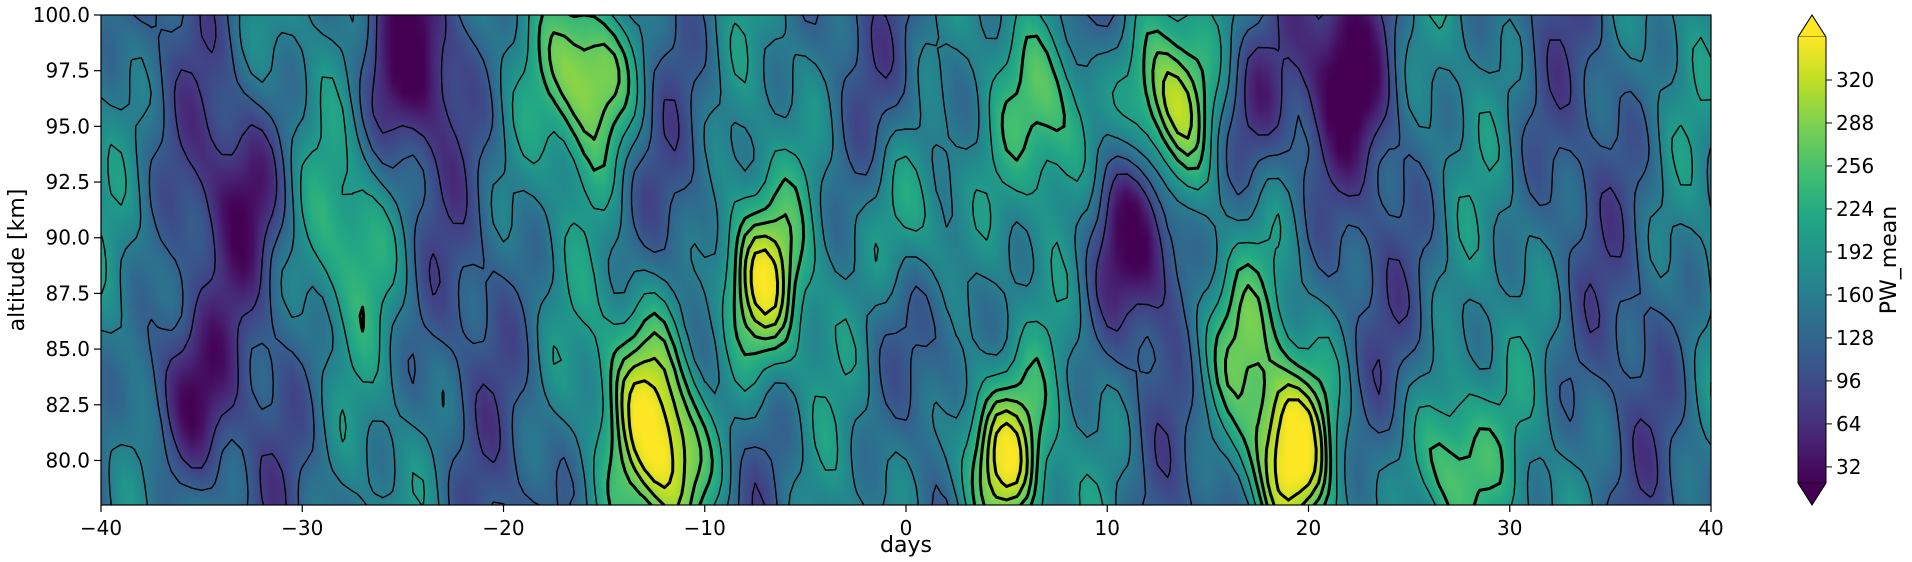 Image resolution: width=1912 pixels, height=562 pixels. I want to click on y-axis-label: altitude [km], so click(17, 260).